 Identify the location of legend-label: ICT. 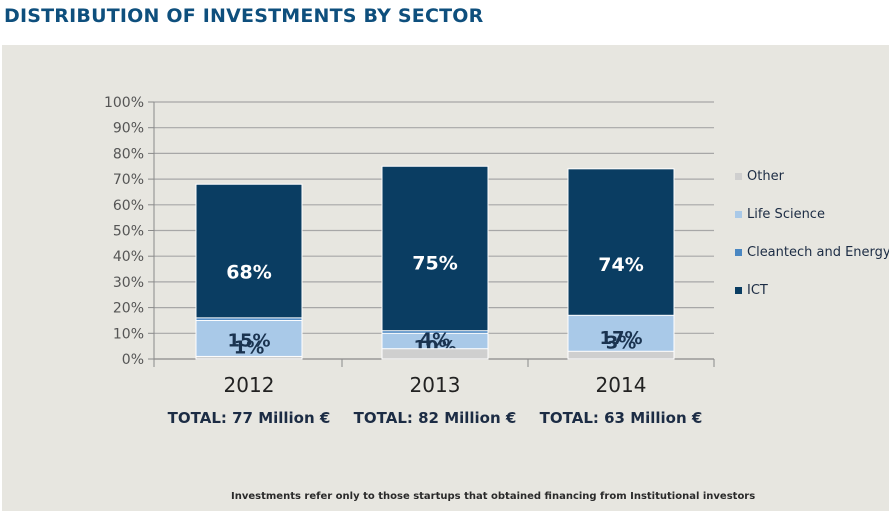
(757, 290).